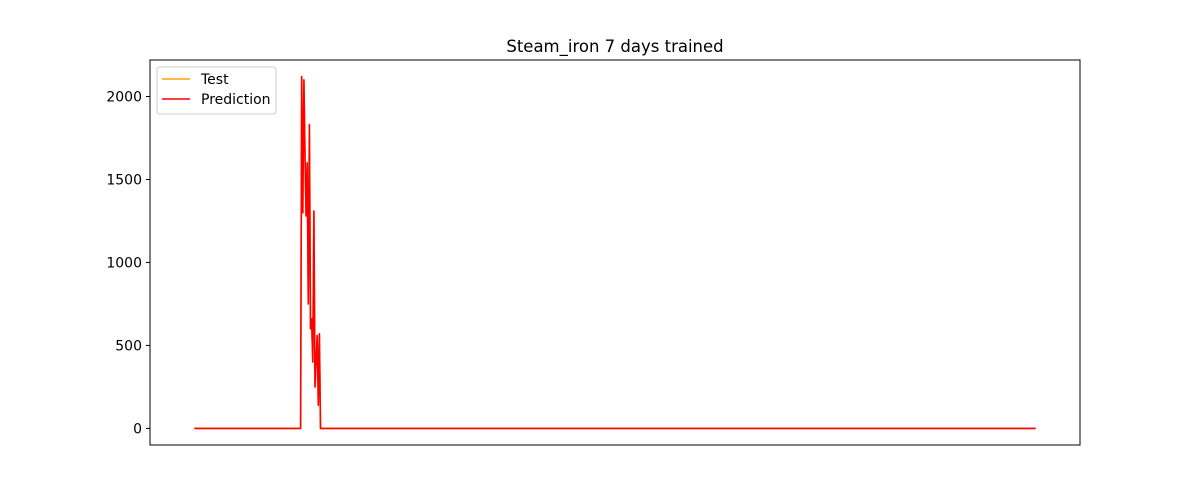 The image size is (1200, 500). Describe the element at coordinates (128, 346) in the screenshot. I see `y-tick-label: 500` at that location.